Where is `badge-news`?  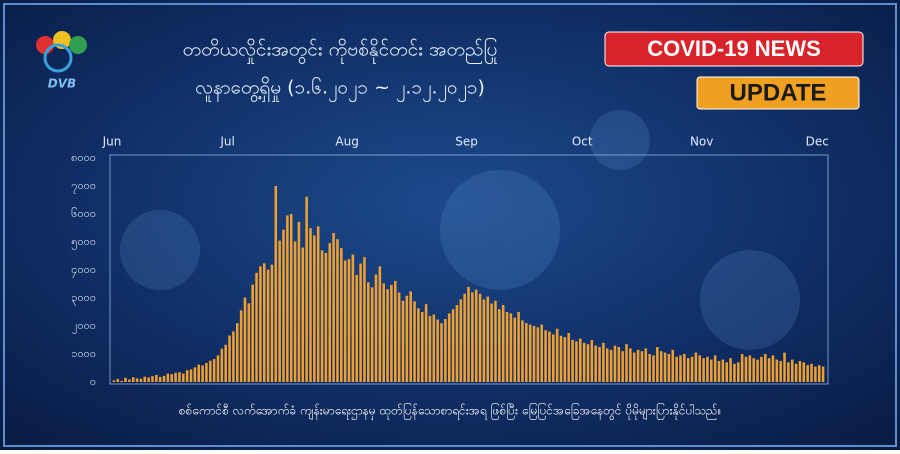 badge-news is located at coordinates (734, 49).